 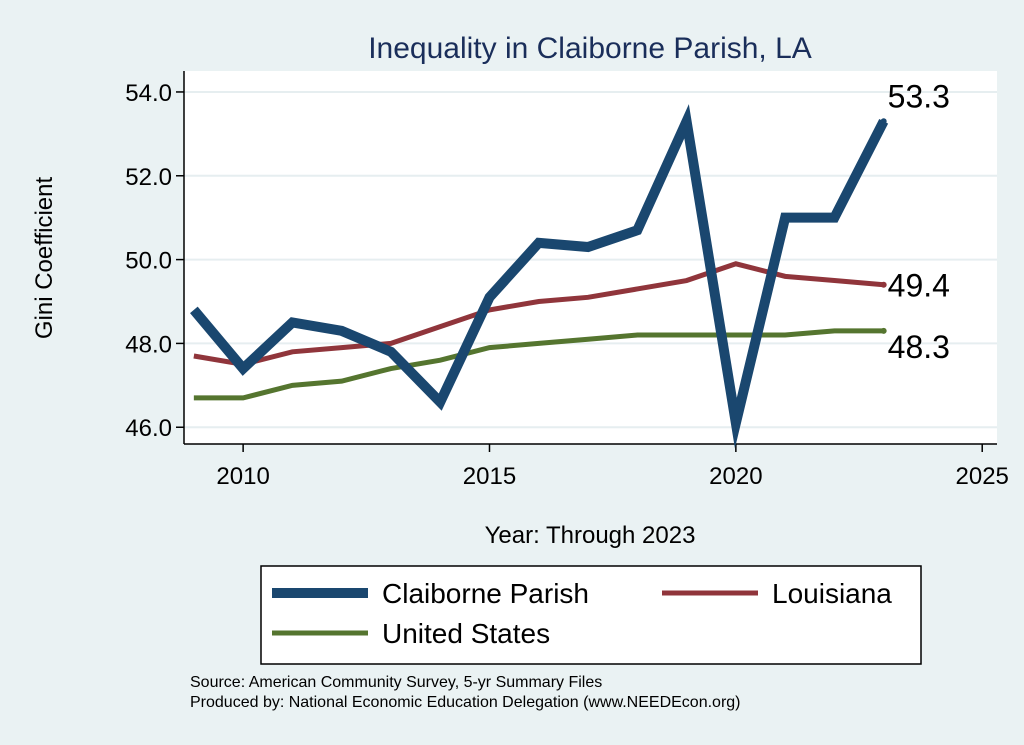 I want to click on end-label: 48.3, so click(x=919, y=347).